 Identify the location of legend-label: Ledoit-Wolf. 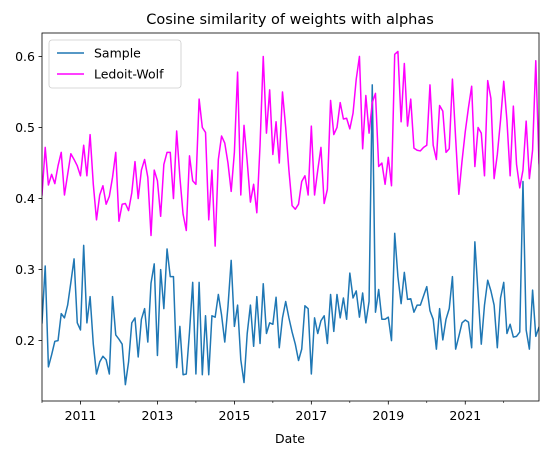
(129, 74).